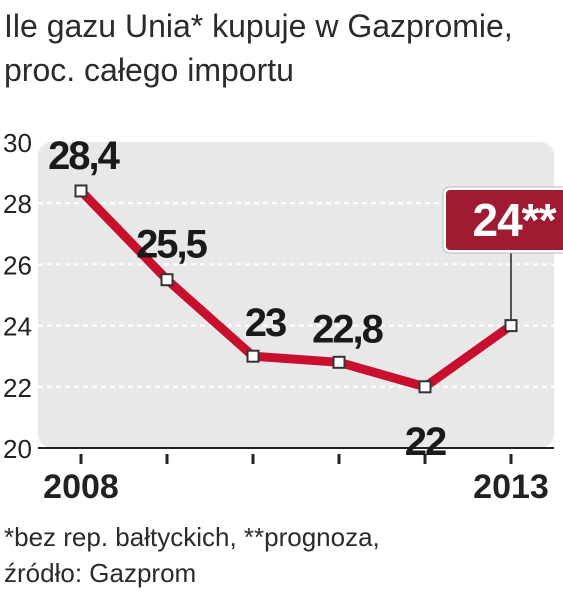 The width and height of the screenshot is (563, 594). What do you see at coordinates (17, 265) in the screenshot?
I see `y-tick-label: 26` at bounding box center [17, 265].